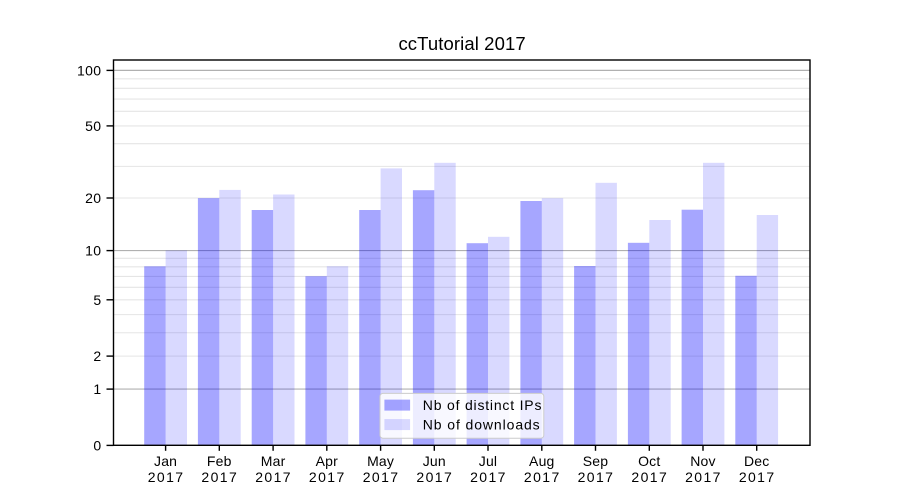  I want to click on svg-text: Jul, so click(488, 461).